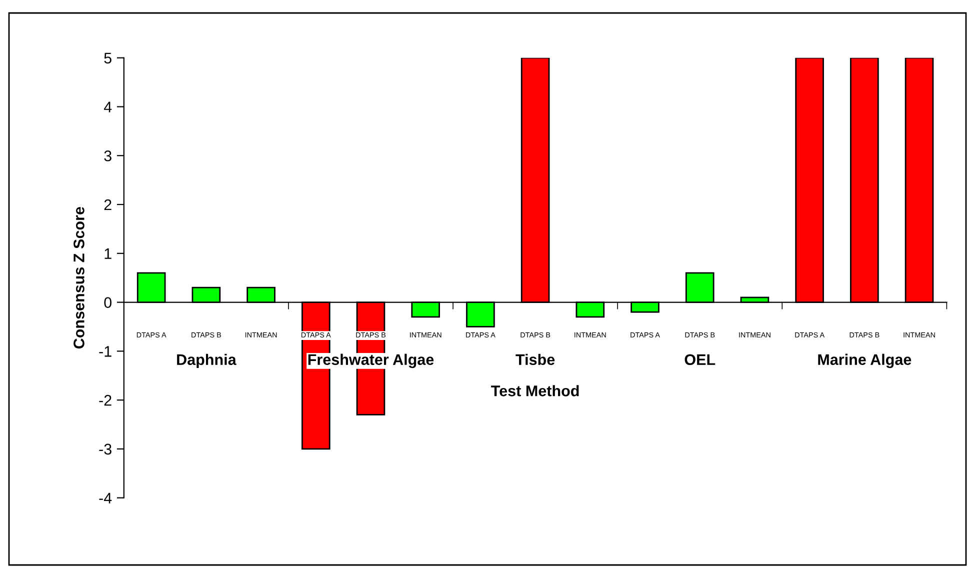  Describe the element at coordinates (105, 400) in the screenshot. I see `y-tick-label: -2` at that location.